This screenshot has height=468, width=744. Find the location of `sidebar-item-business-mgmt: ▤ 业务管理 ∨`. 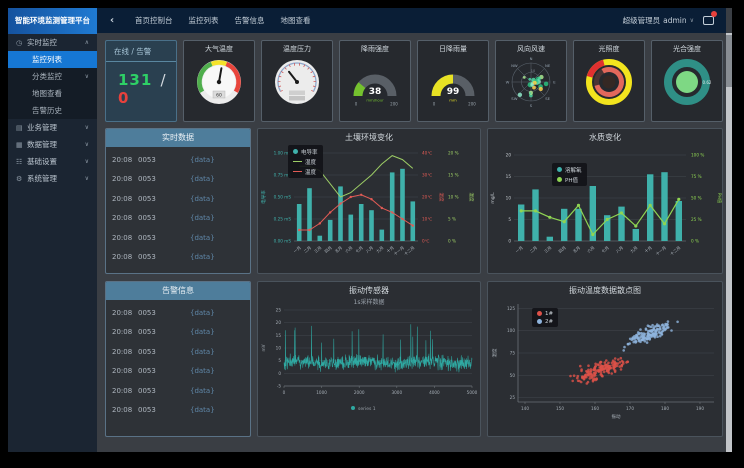

sidebar-item-business-mgmt: ▤ 业务管理 ∨ is located at coordinates (52, 127).